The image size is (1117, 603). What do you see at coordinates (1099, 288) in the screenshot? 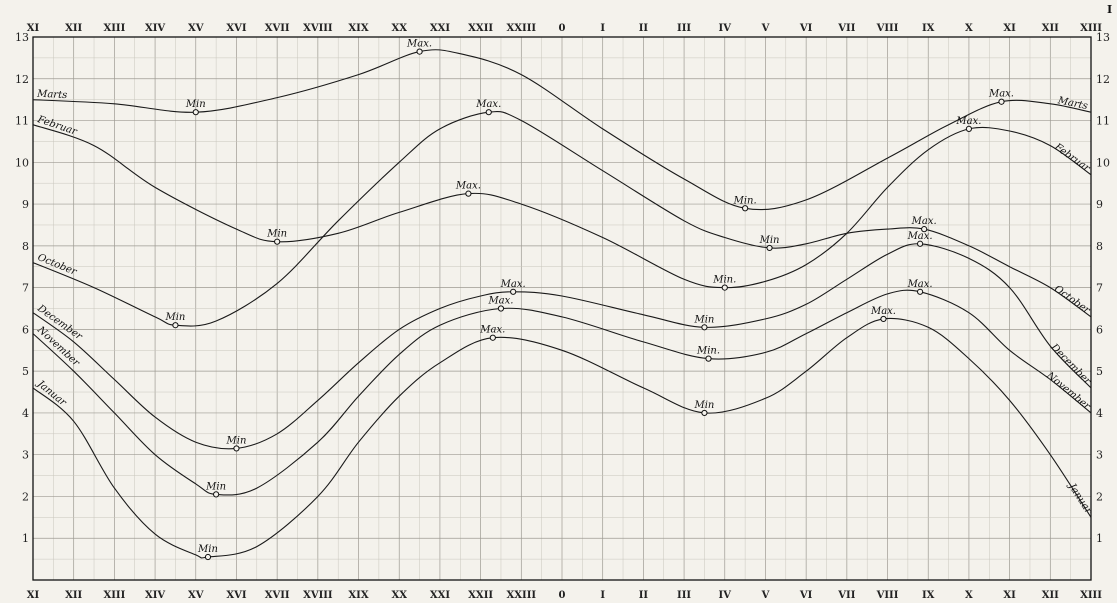
I see `y-tick-label-right: 7` at bounding box center [1099, 288].